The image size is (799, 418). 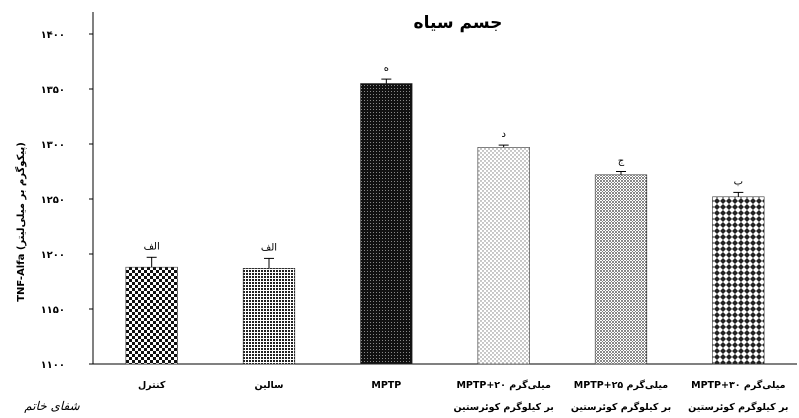 I want to click on y-tick-label: ۱۱۰۰, so click(x=53, y=365).